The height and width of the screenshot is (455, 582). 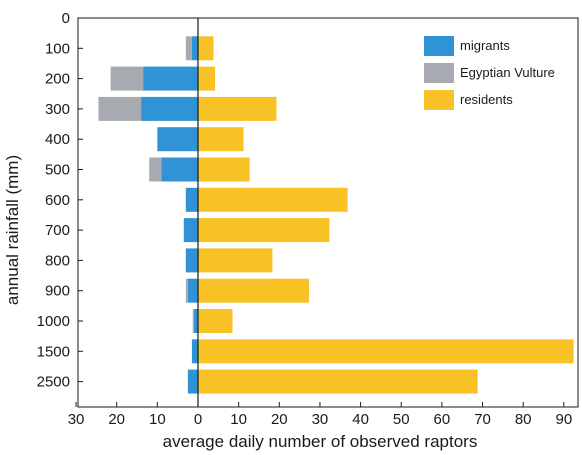 What do you see at coordinates (53, 321) in the screenshot?
I see `y-tick-label-1000: 1000` at bounding box center [53, 321].